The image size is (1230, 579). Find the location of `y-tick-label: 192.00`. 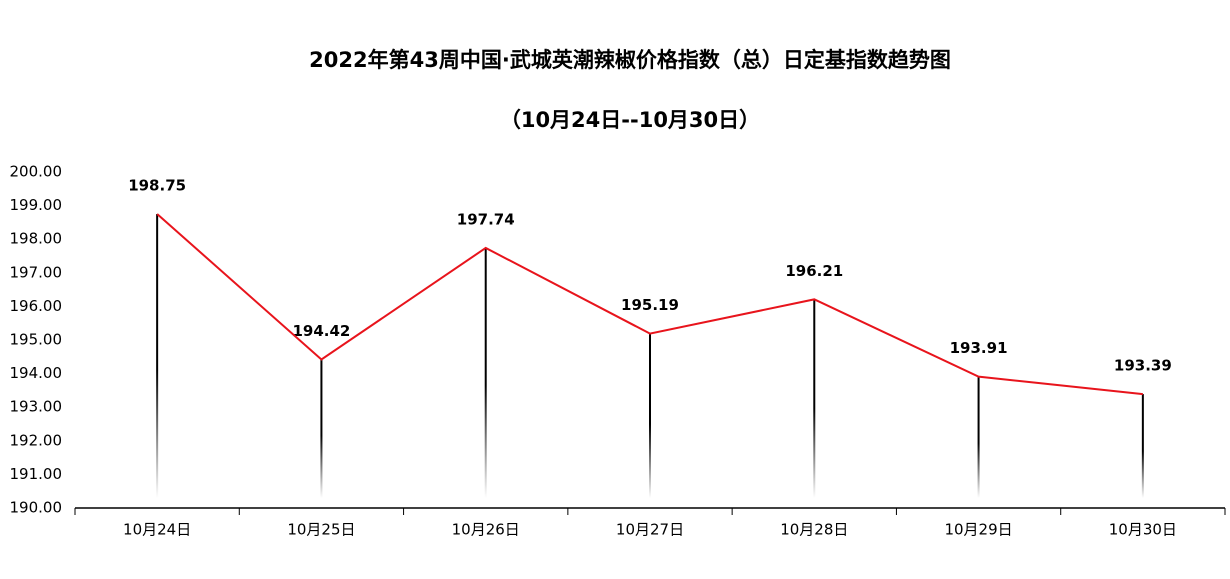

y-tick-label: 192.00 is located at coordinates (36, 440).